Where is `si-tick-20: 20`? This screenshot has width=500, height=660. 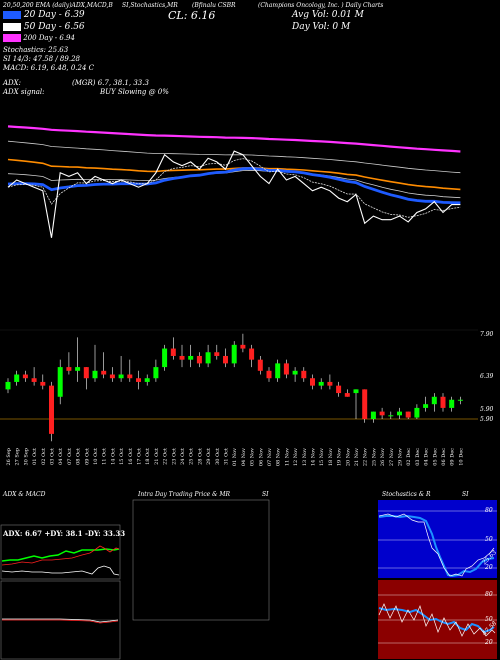 si-tick-20: 20 is located at coordinates (489, 642).